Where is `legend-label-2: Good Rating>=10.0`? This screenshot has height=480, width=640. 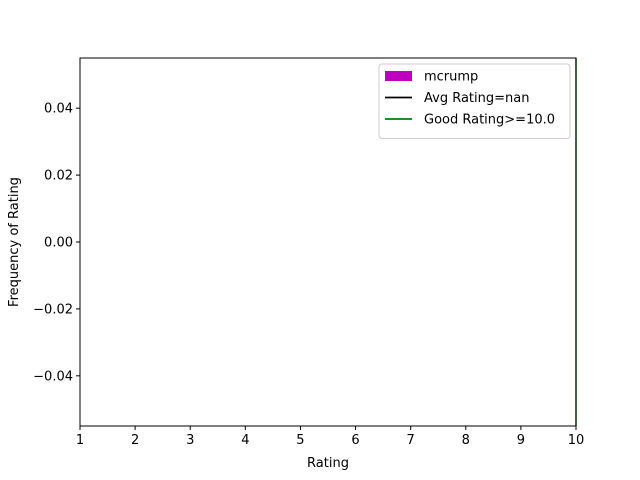 legend-label-2: Good Rating>=10.0 is located at coordinates (489, 120).